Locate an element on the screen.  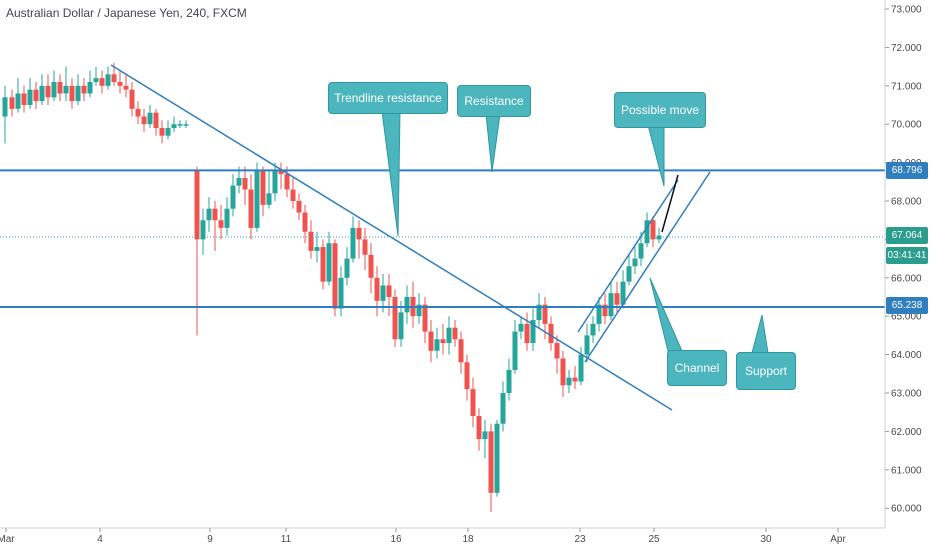
callout-channel: Channel is located at coordinates (697, 368).